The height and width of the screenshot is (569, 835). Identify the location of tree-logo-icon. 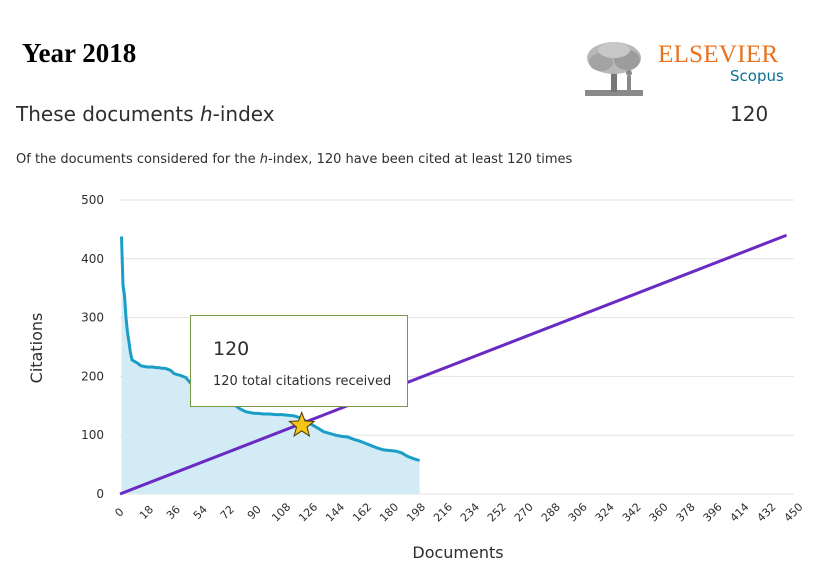
(614, 69).